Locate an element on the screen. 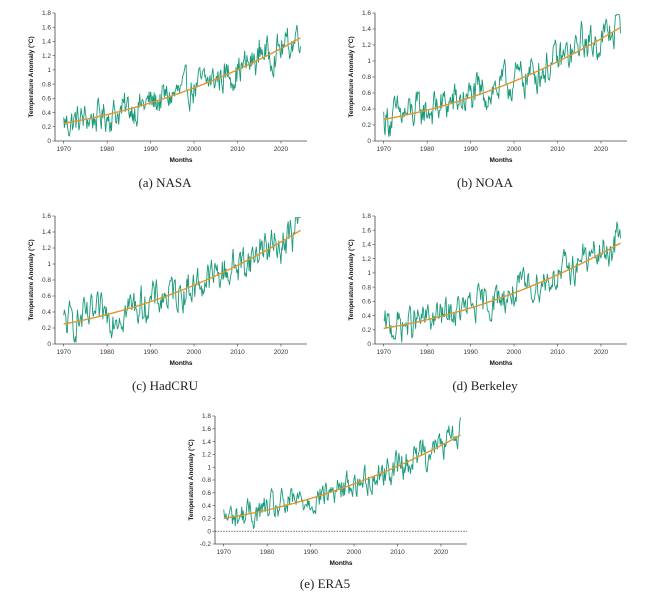 This screenshot has height=601, width=650. caption-hadcru: (c) HadCRU is located at coordinates (165, 385).